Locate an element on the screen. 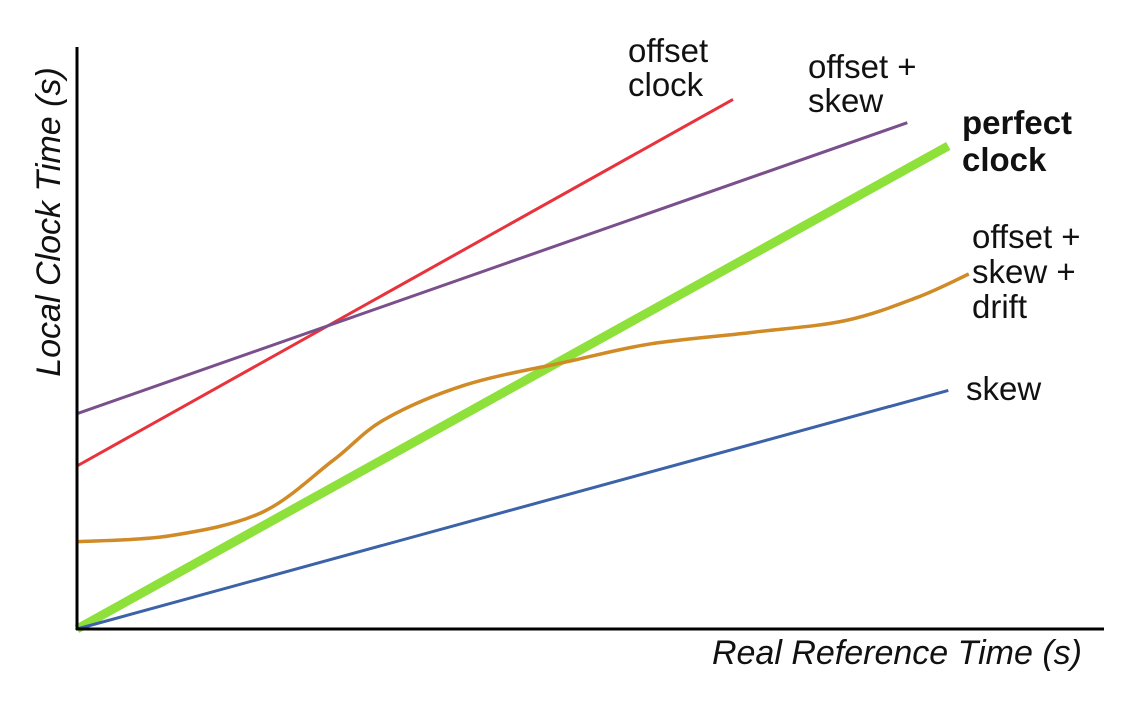 The image size is (1140, 701). series-label-skew: skew is located at coordinates (1003, 388).